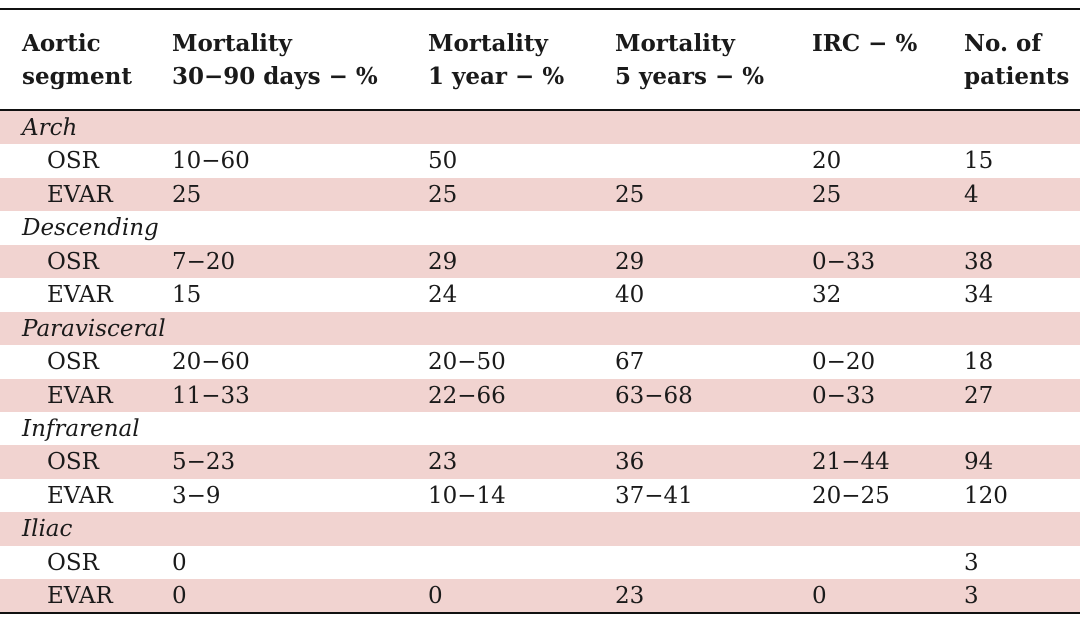 The image size is (1080, 622). I want to click on table-row: EVAR 3−9 10−14 37−41 20−25 120, so click(540, 495).